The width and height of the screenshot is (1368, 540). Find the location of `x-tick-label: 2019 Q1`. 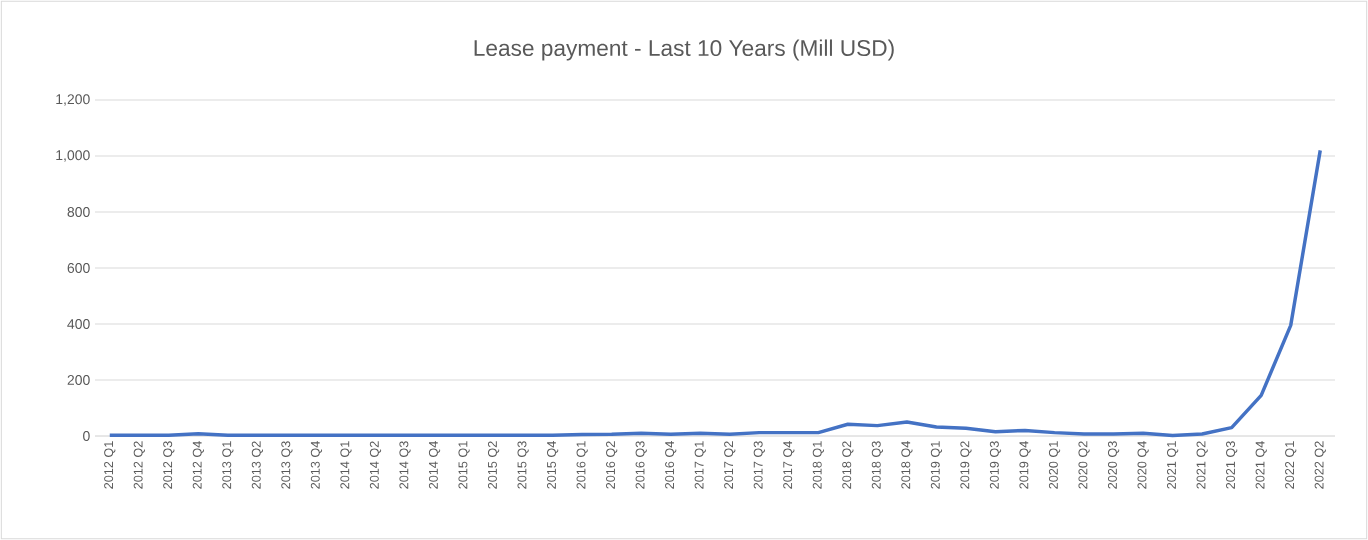

x-tick-label: 2019 Q1 is located at coordinates (936, 465).